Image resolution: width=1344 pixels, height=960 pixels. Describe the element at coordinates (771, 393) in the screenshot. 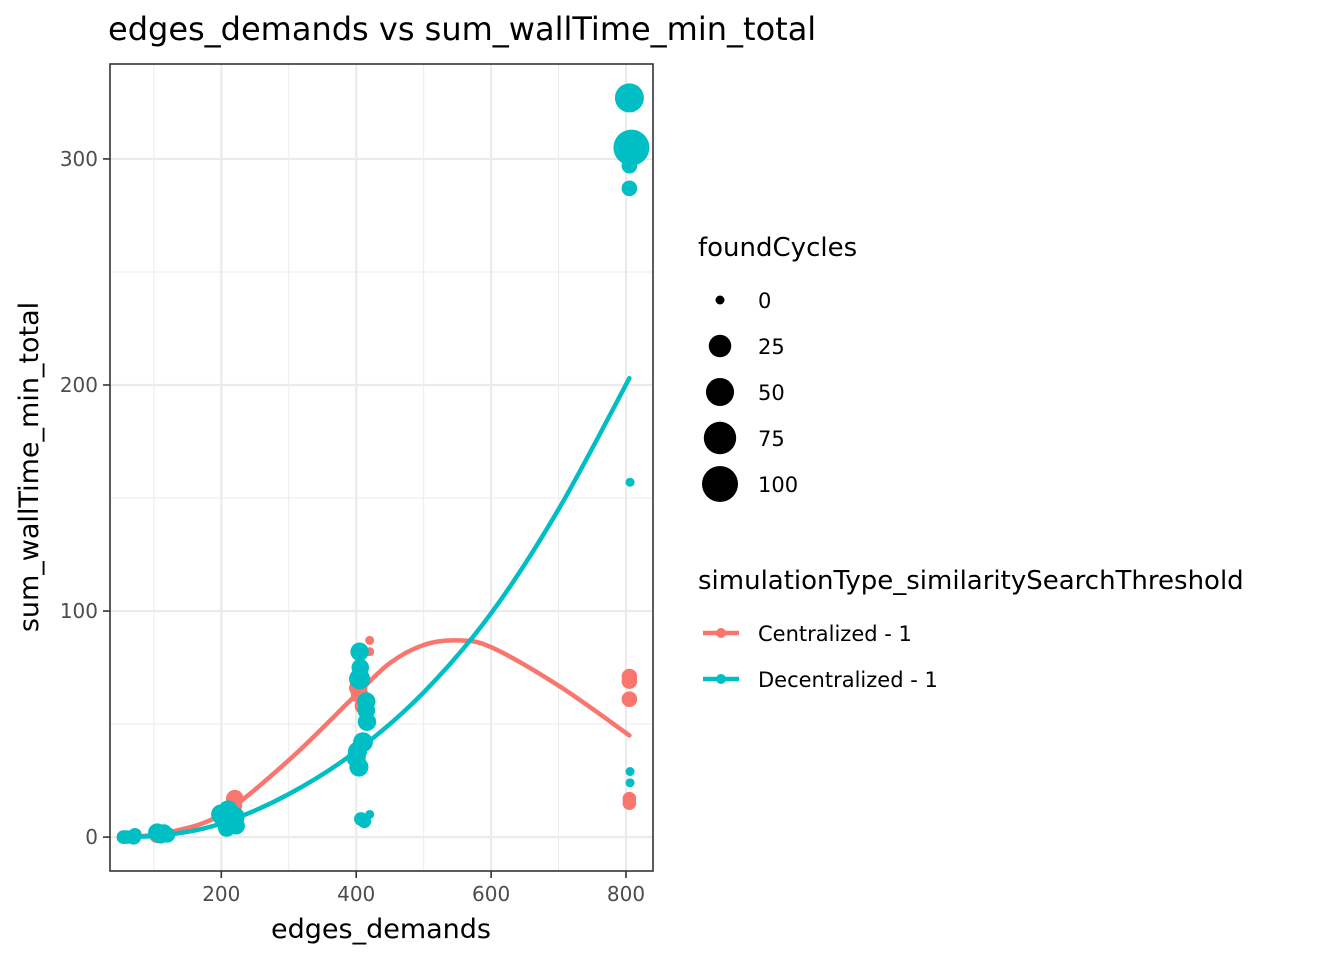

I see `size-legend-label: 50` at that location.